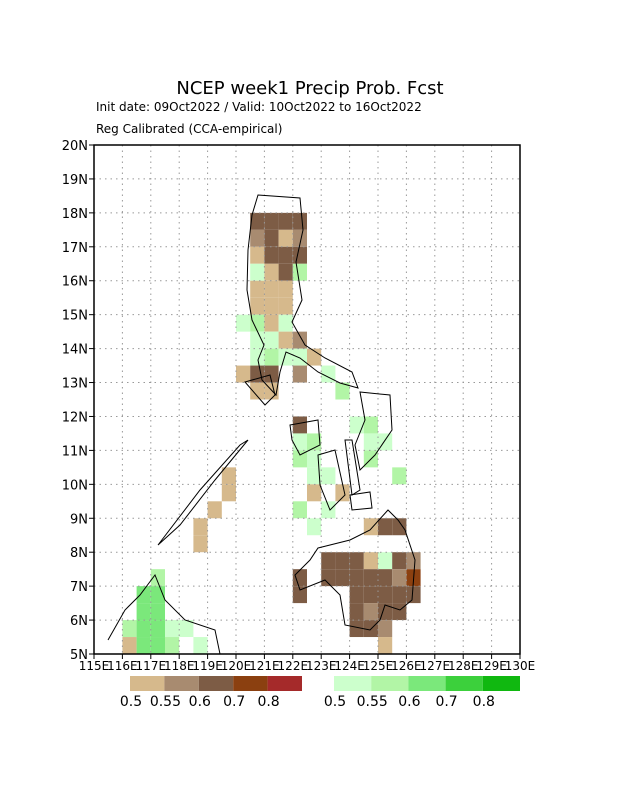 The width and height of the screenshot is (618, 800). I want to click on x-tick-label: 119E, so click(207, 666).